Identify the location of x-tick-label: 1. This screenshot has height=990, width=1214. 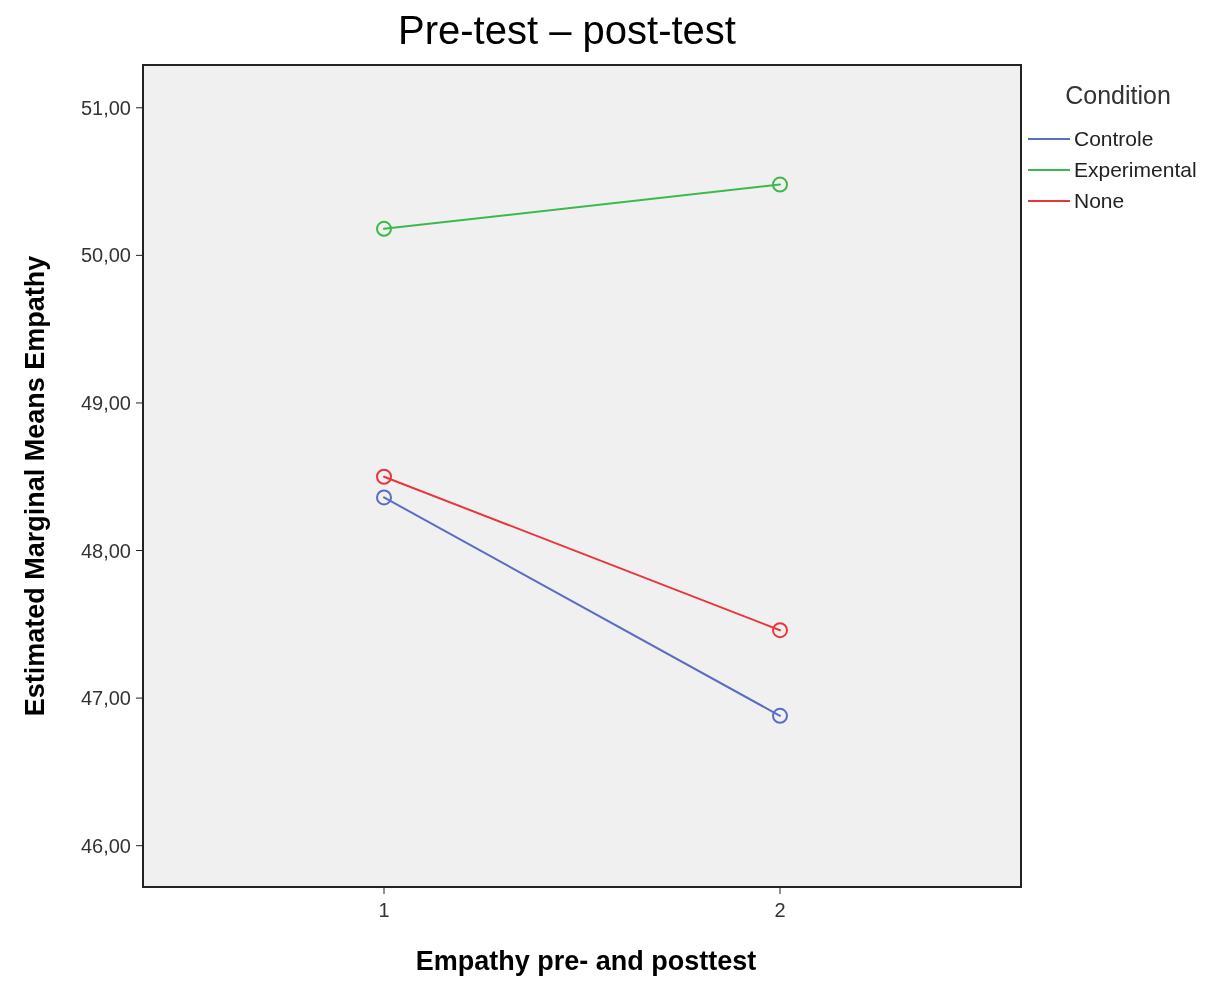
(384, 910).